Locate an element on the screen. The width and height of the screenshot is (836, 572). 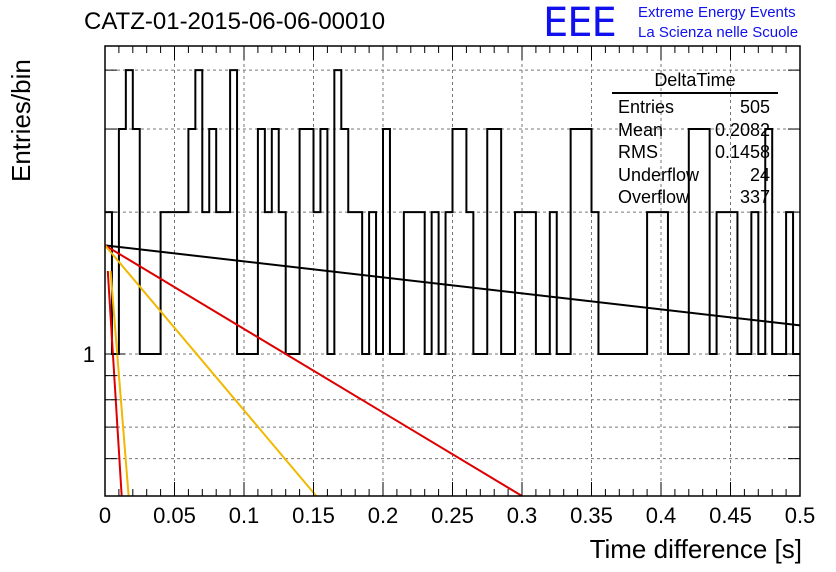
x-tick-label: 0.4 is located at coordinates (661, 515).